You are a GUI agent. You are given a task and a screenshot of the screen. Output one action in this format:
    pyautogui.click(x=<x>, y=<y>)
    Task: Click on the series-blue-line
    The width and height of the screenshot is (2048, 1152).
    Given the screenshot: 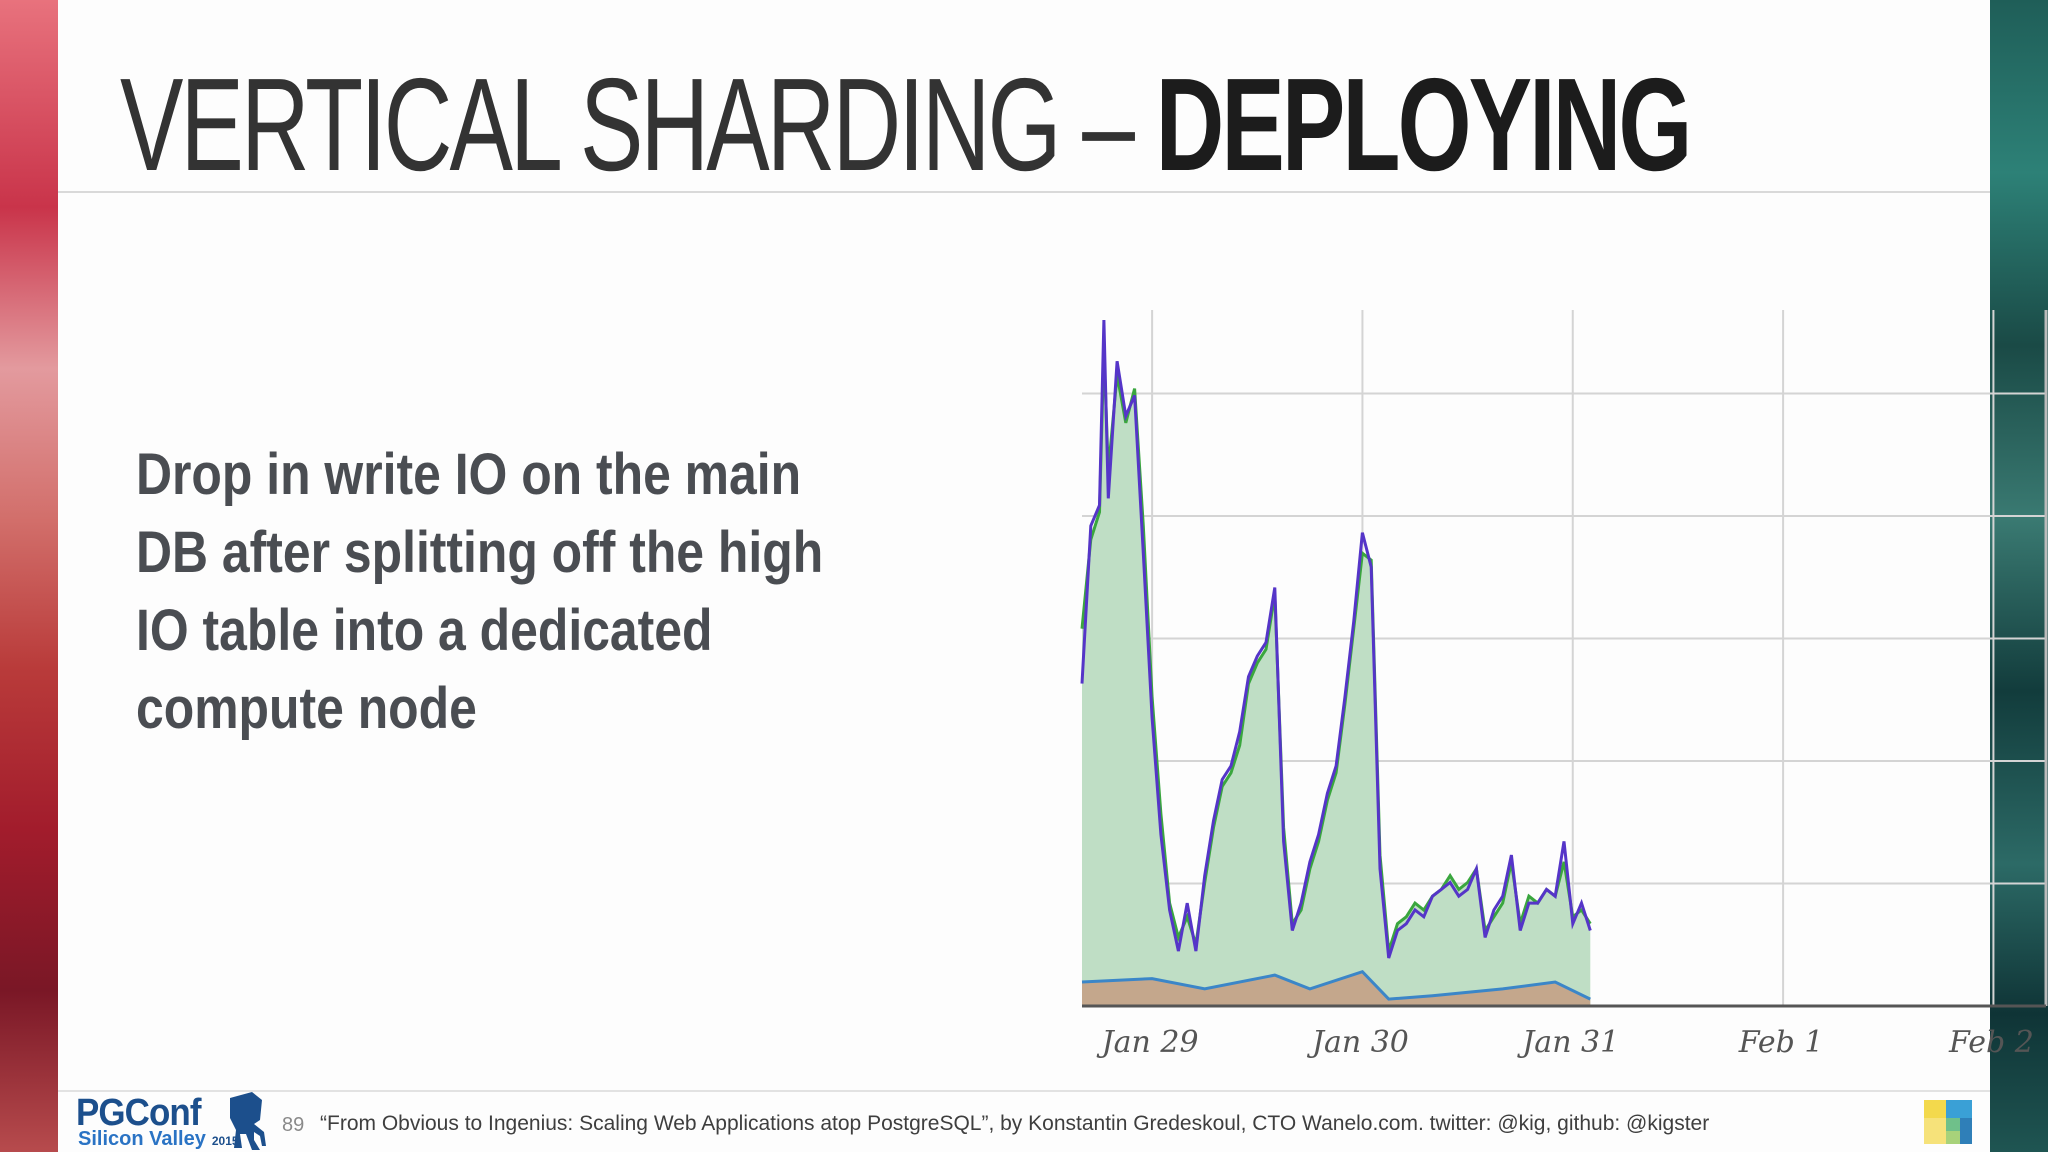 What is the action you would take?
    pyautogui.click(x=1336, y=985)
    